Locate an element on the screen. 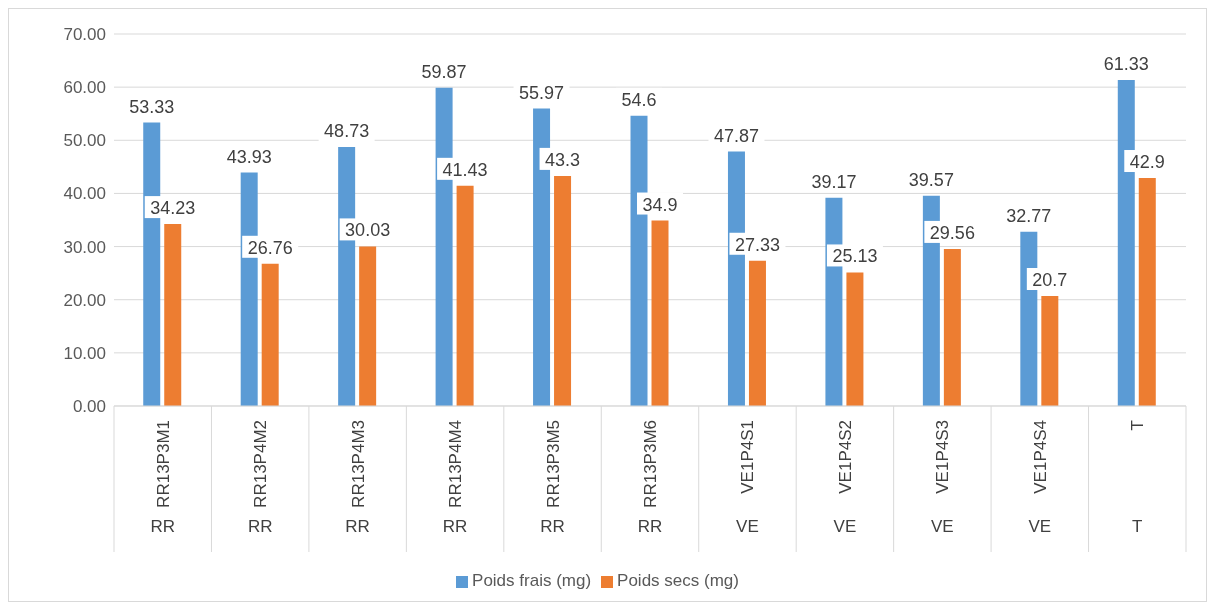  data-label: 34.23 is located at coordinates (173, 208).